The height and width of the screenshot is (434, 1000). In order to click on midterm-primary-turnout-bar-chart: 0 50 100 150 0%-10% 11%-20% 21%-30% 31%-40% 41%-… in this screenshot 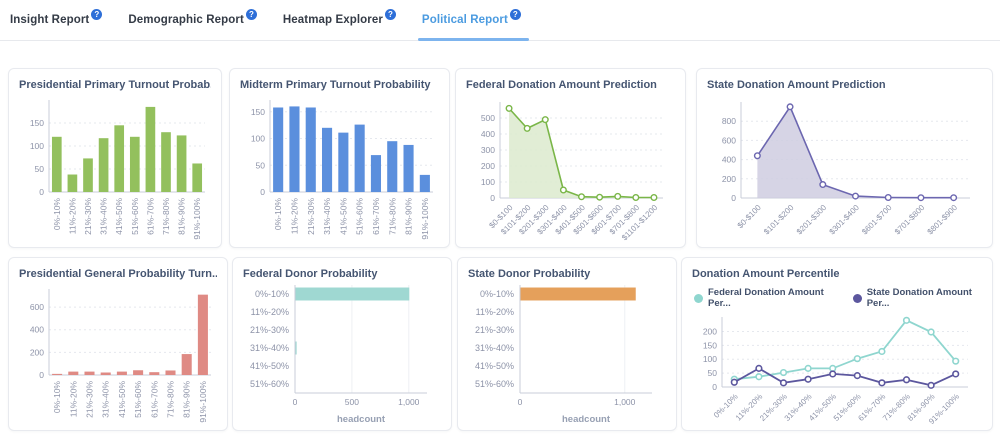, I will do `click(339, 167)`.